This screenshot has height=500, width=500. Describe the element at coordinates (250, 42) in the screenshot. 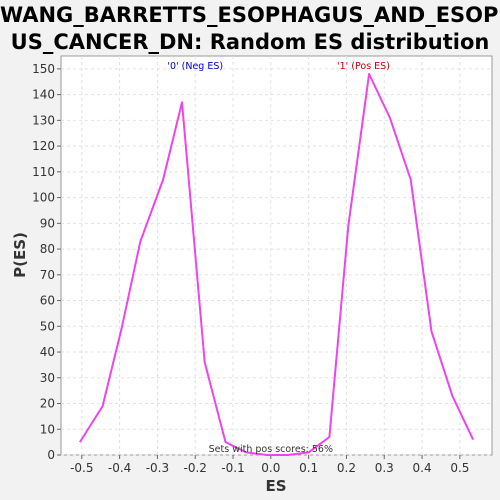

I see `chart-title-line-2: US_CANCER_DN: Random ES distribution` at that location.